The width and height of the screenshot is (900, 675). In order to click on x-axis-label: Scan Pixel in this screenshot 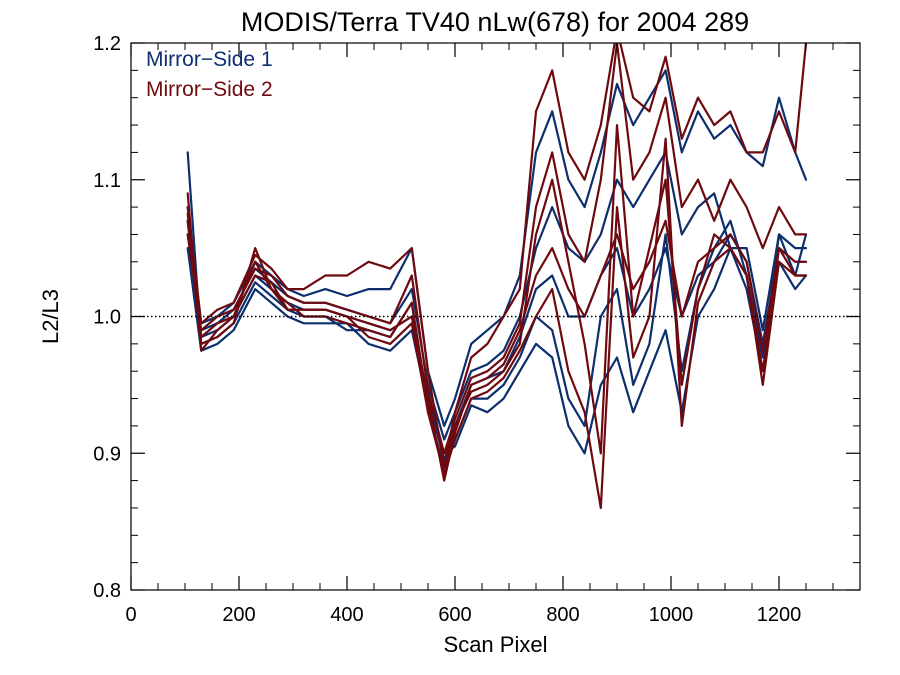, I will do `click(496, 644)`.